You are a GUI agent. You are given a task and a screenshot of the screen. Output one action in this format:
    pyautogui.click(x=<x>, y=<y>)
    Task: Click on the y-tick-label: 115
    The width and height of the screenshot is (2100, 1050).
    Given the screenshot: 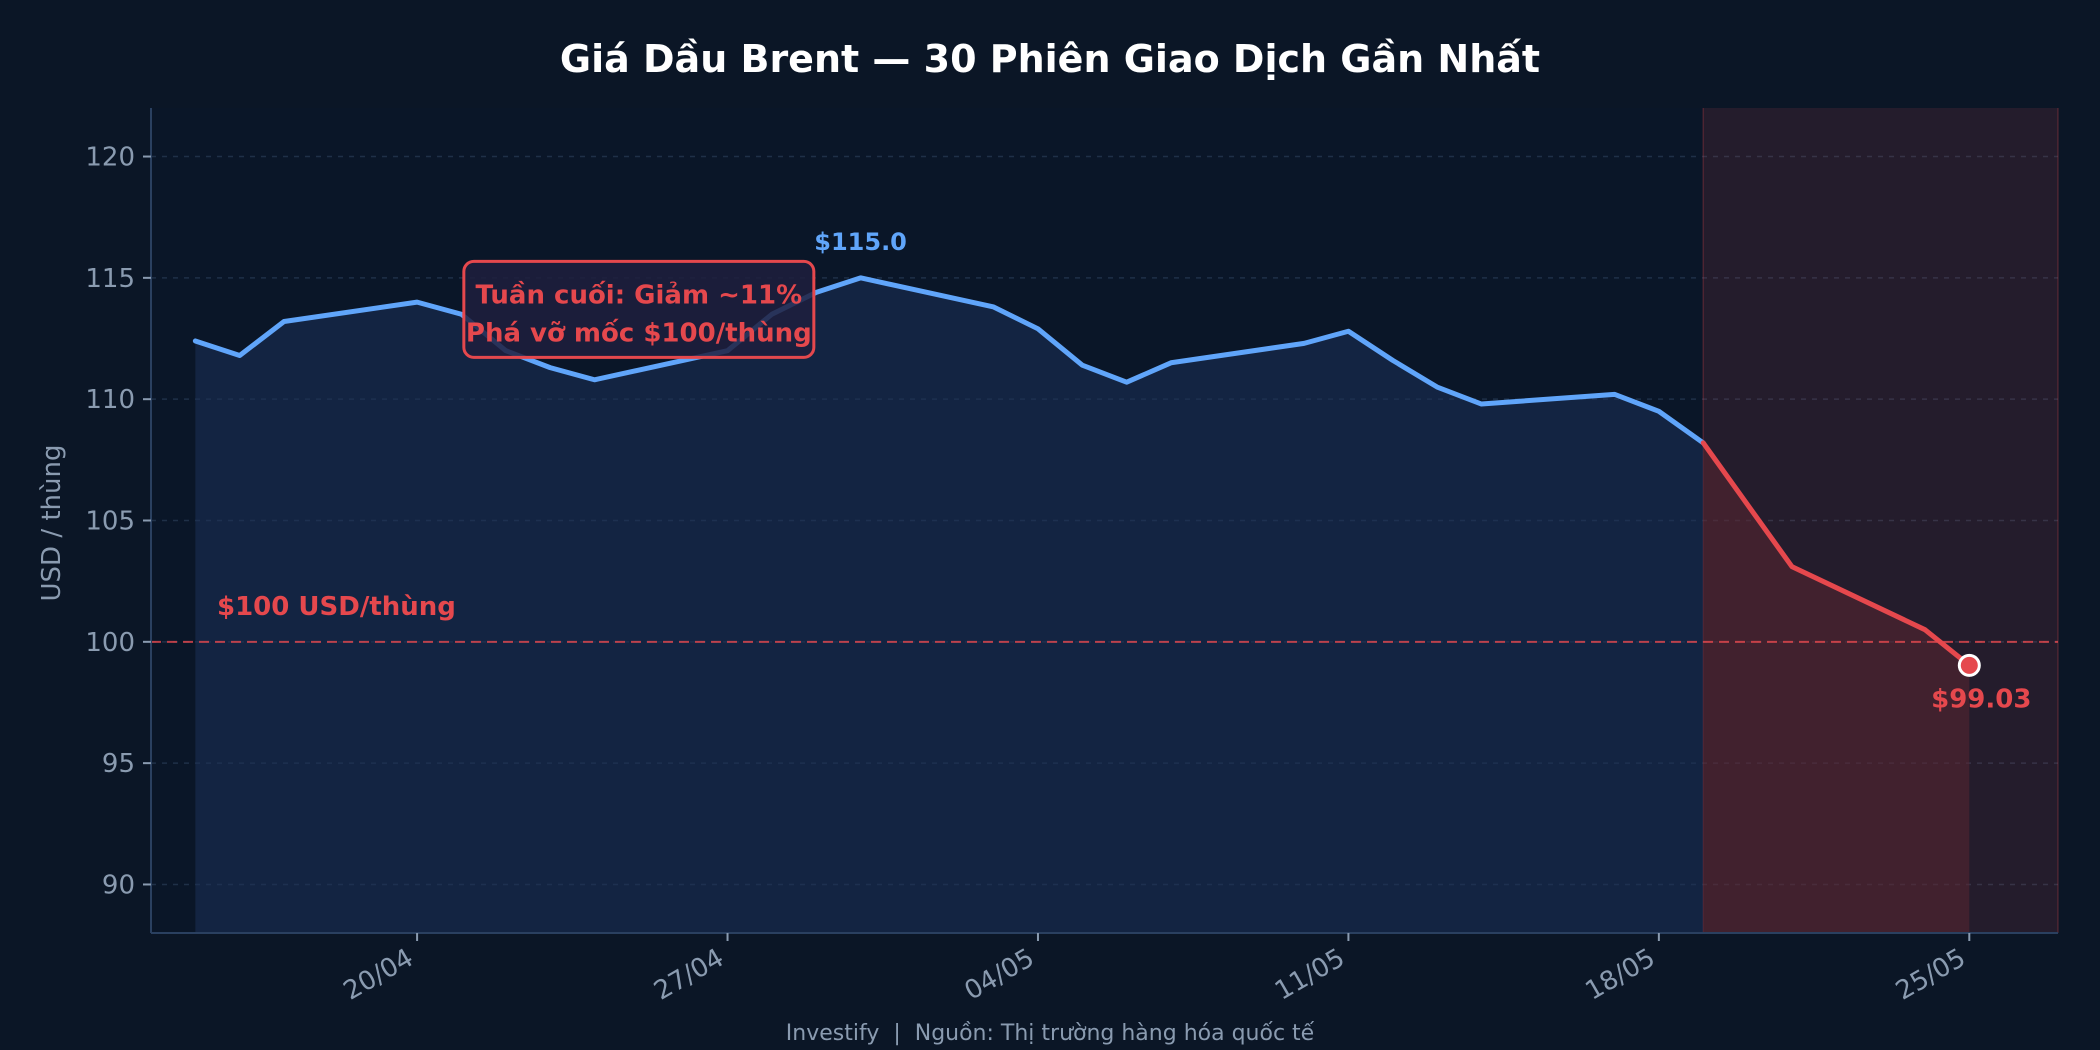 What is the action you would take?
    pyautogui.click(x=110, y=279)
    